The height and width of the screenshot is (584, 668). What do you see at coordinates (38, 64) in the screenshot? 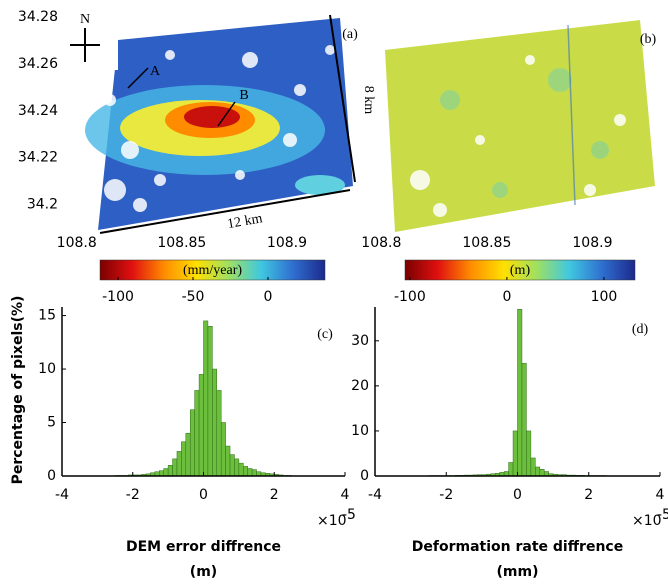
I see `y-tick-label: 34.26` at bounding box center [38, 64].